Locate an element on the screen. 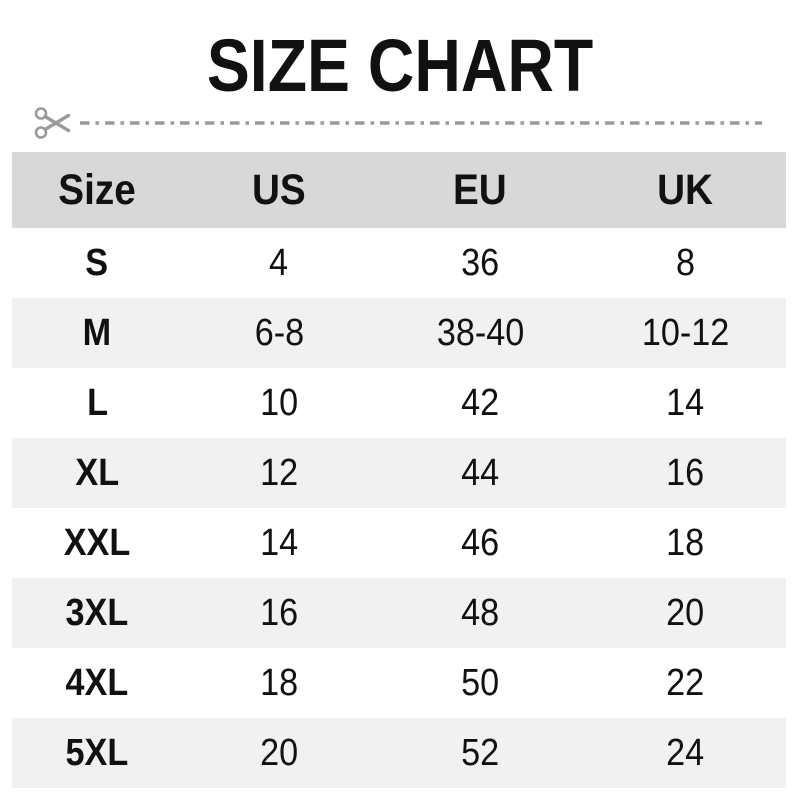 Image resolution: width=800 pixels, height=800 pixels. us-value: 6-8 is located at coordinates (279, 332).